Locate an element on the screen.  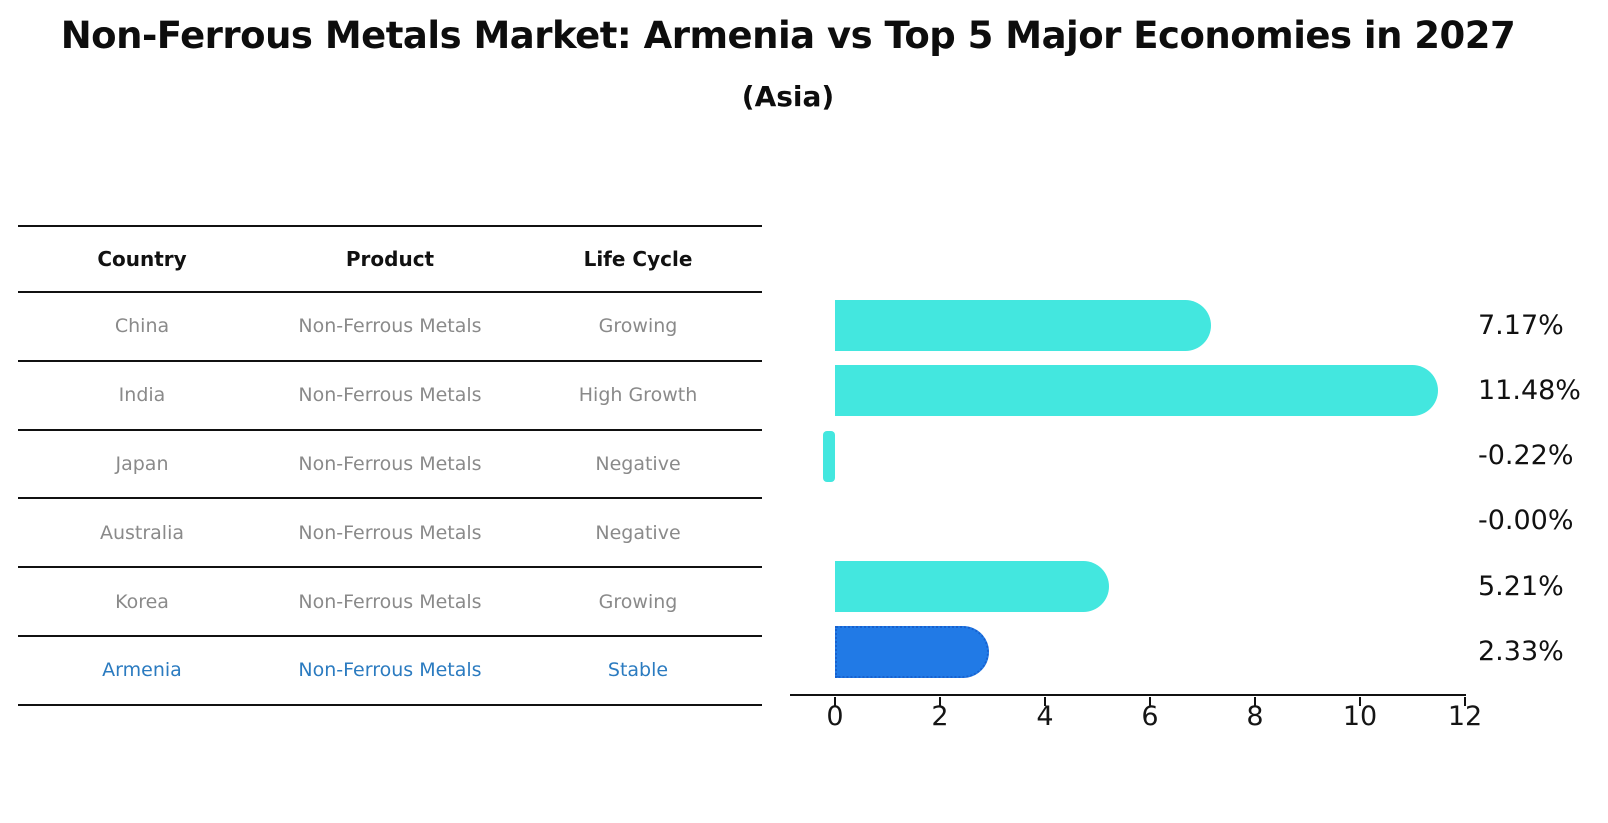
table-row: Armenia Non-Ferrous Metals Stable is located at coordinates (390, 671).